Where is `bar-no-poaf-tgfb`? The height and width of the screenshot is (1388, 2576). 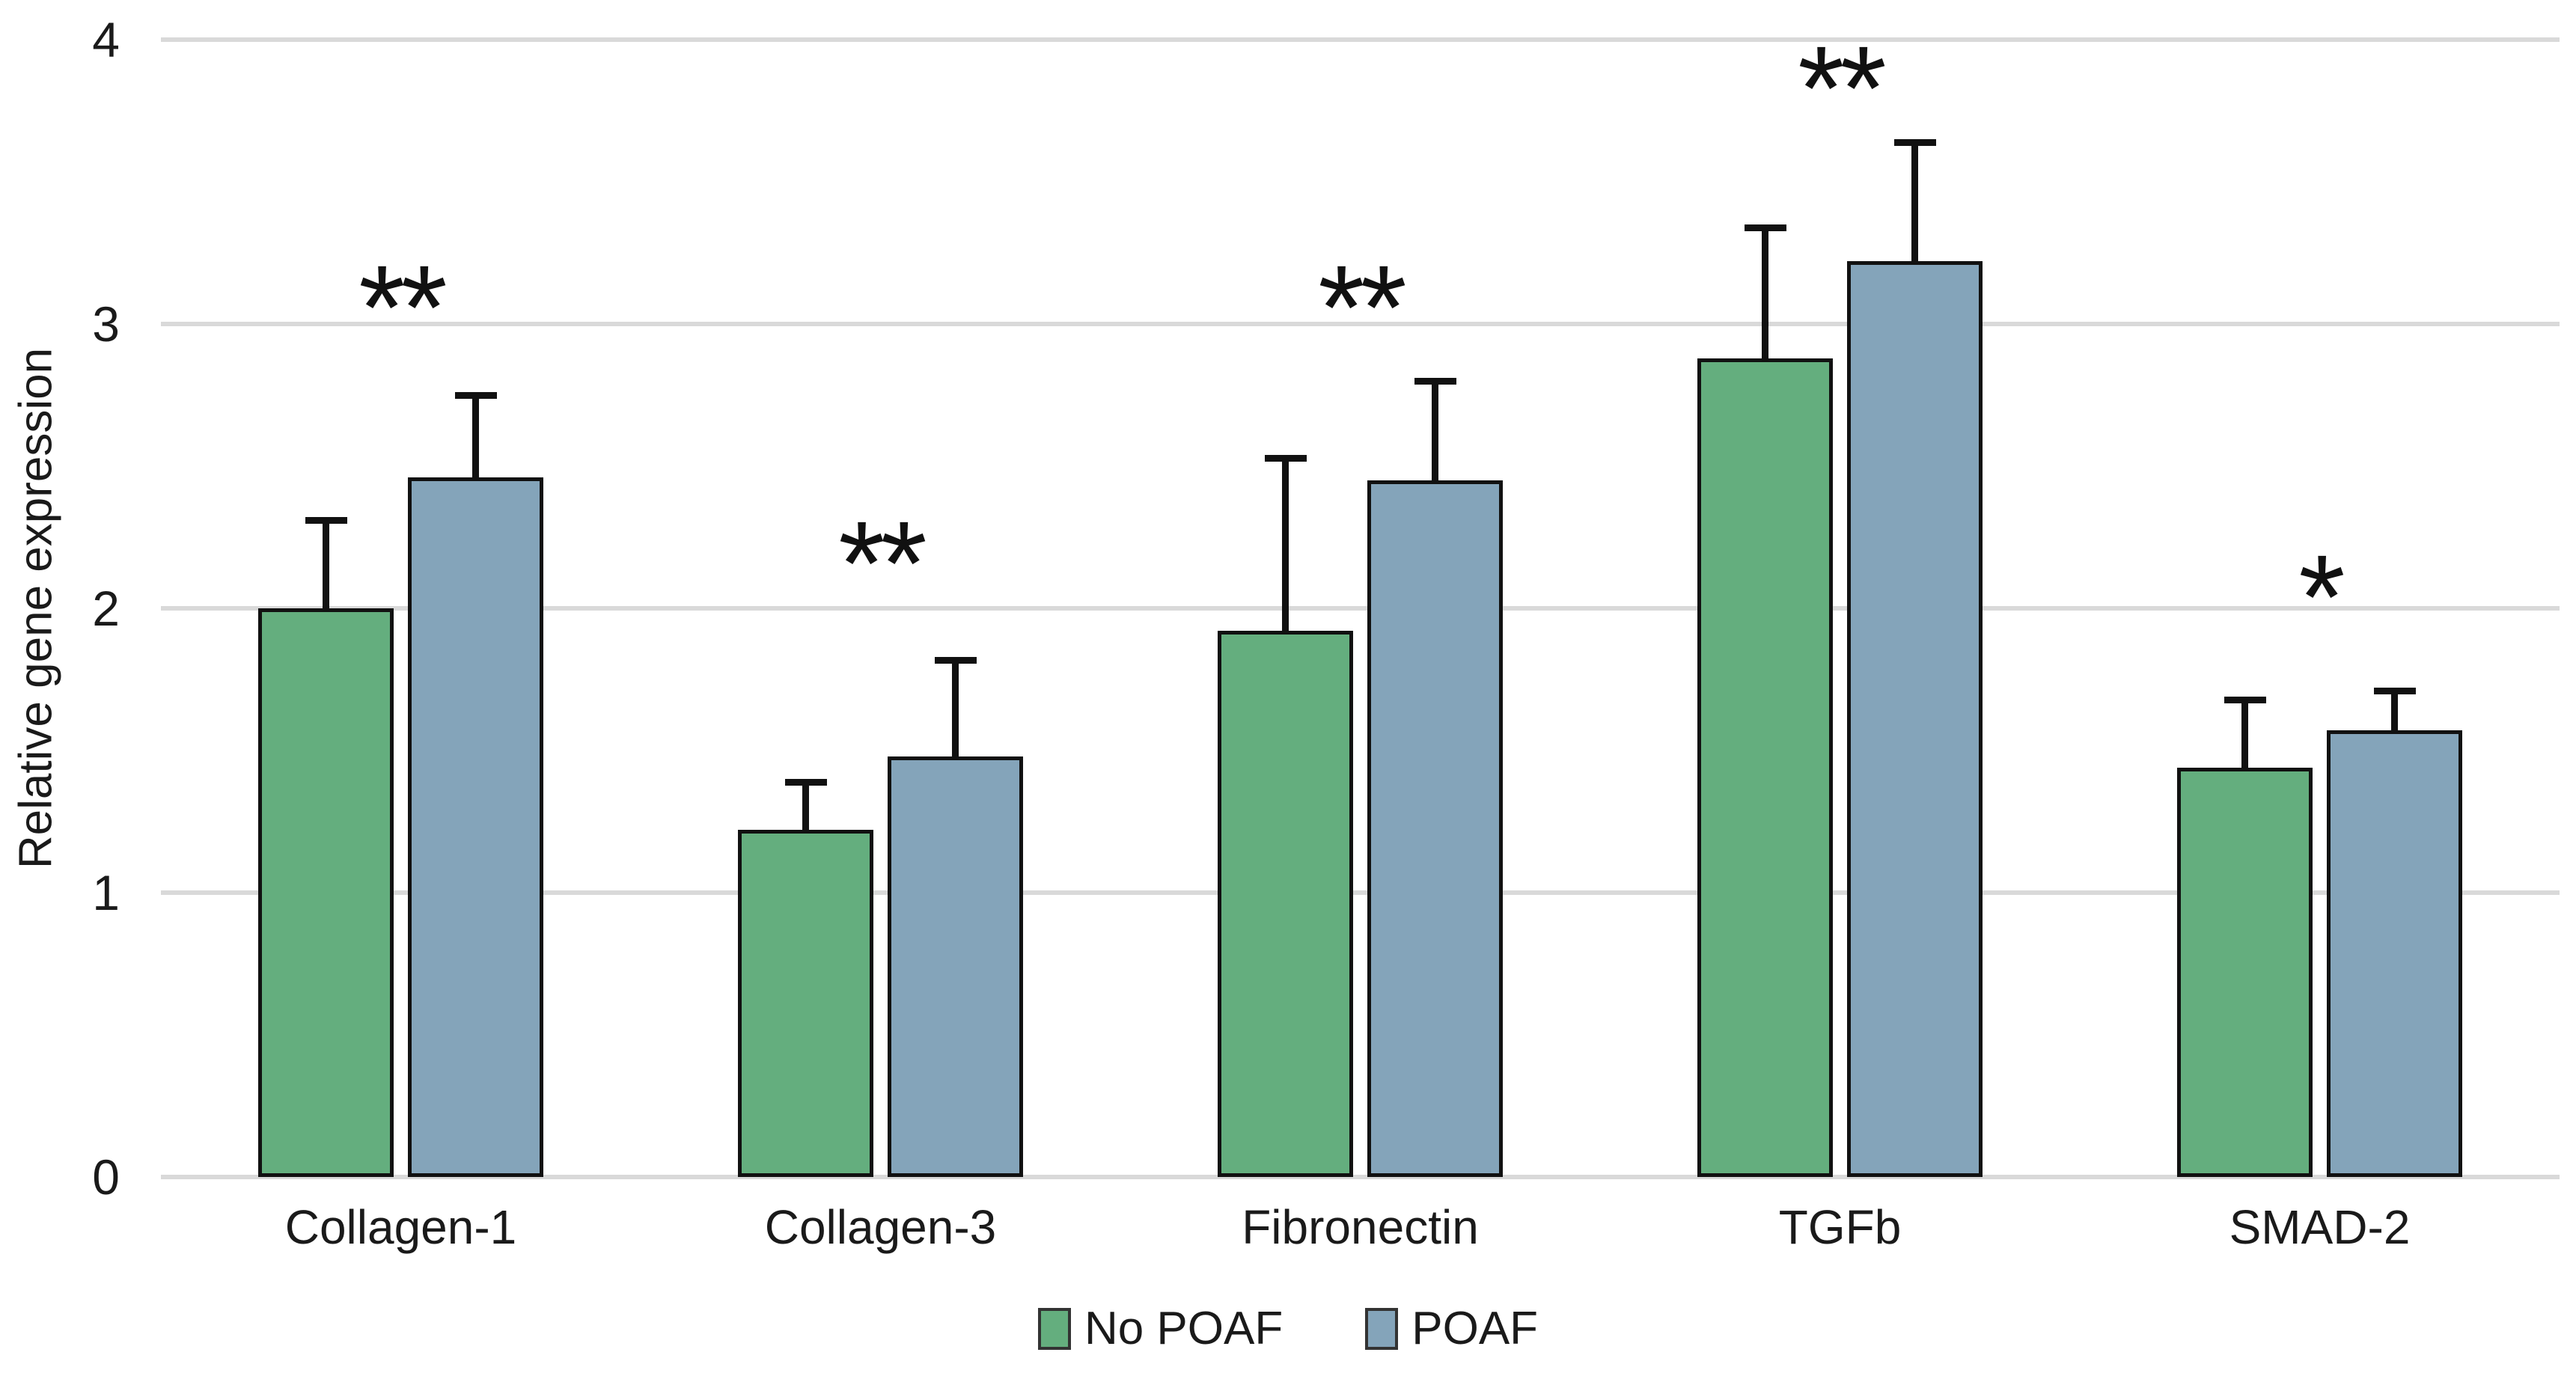 bar-no-poaf-tgfb is located at coordinates (1765, 768).